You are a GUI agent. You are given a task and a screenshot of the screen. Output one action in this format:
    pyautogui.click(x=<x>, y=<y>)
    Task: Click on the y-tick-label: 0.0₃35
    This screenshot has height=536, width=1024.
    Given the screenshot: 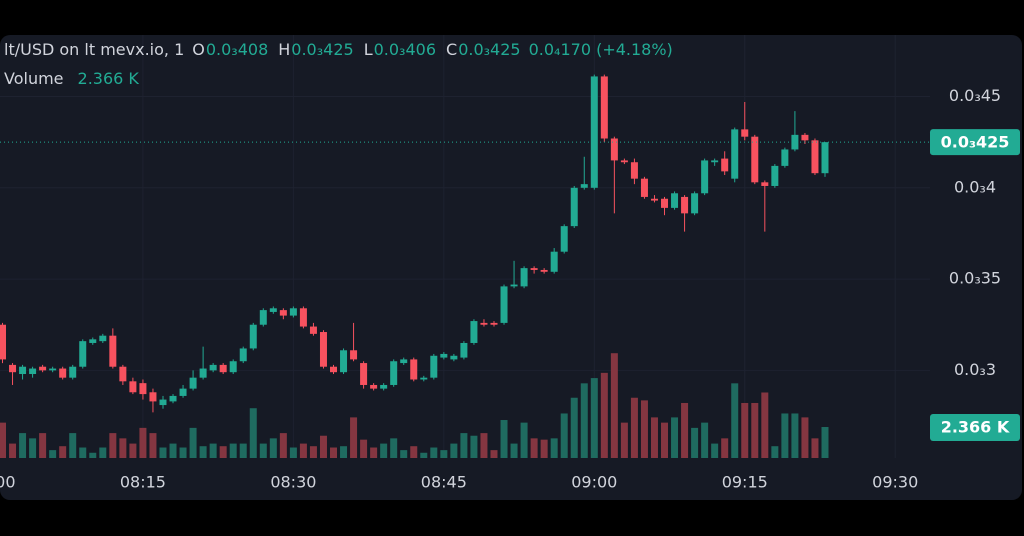 What is the action you would take?
    pyautogui.click(x=975, y=278)
    